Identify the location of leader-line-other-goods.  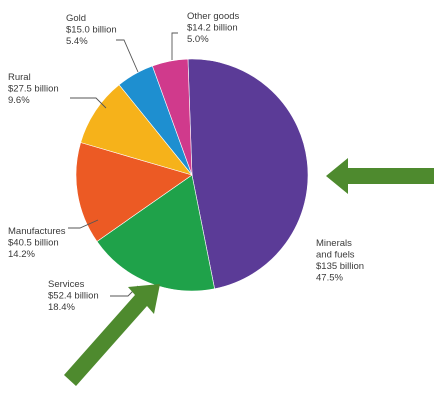
(174, 46).